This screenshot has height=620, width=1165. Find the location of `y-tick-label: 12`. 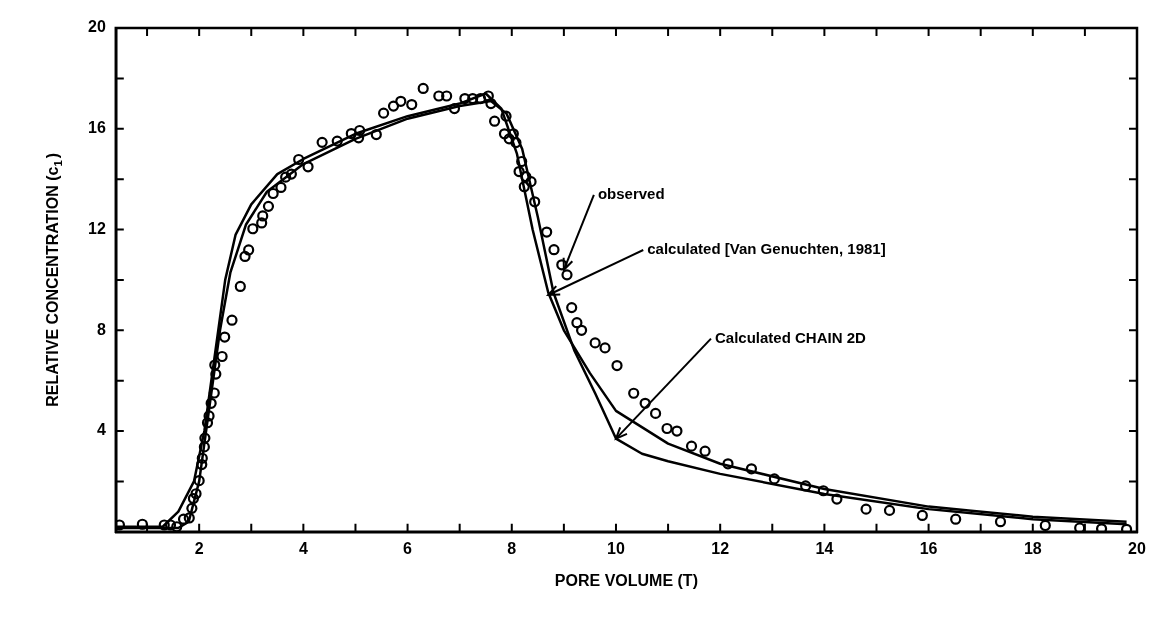

y-tick-label: 12 is located at coordinates (97, 228).